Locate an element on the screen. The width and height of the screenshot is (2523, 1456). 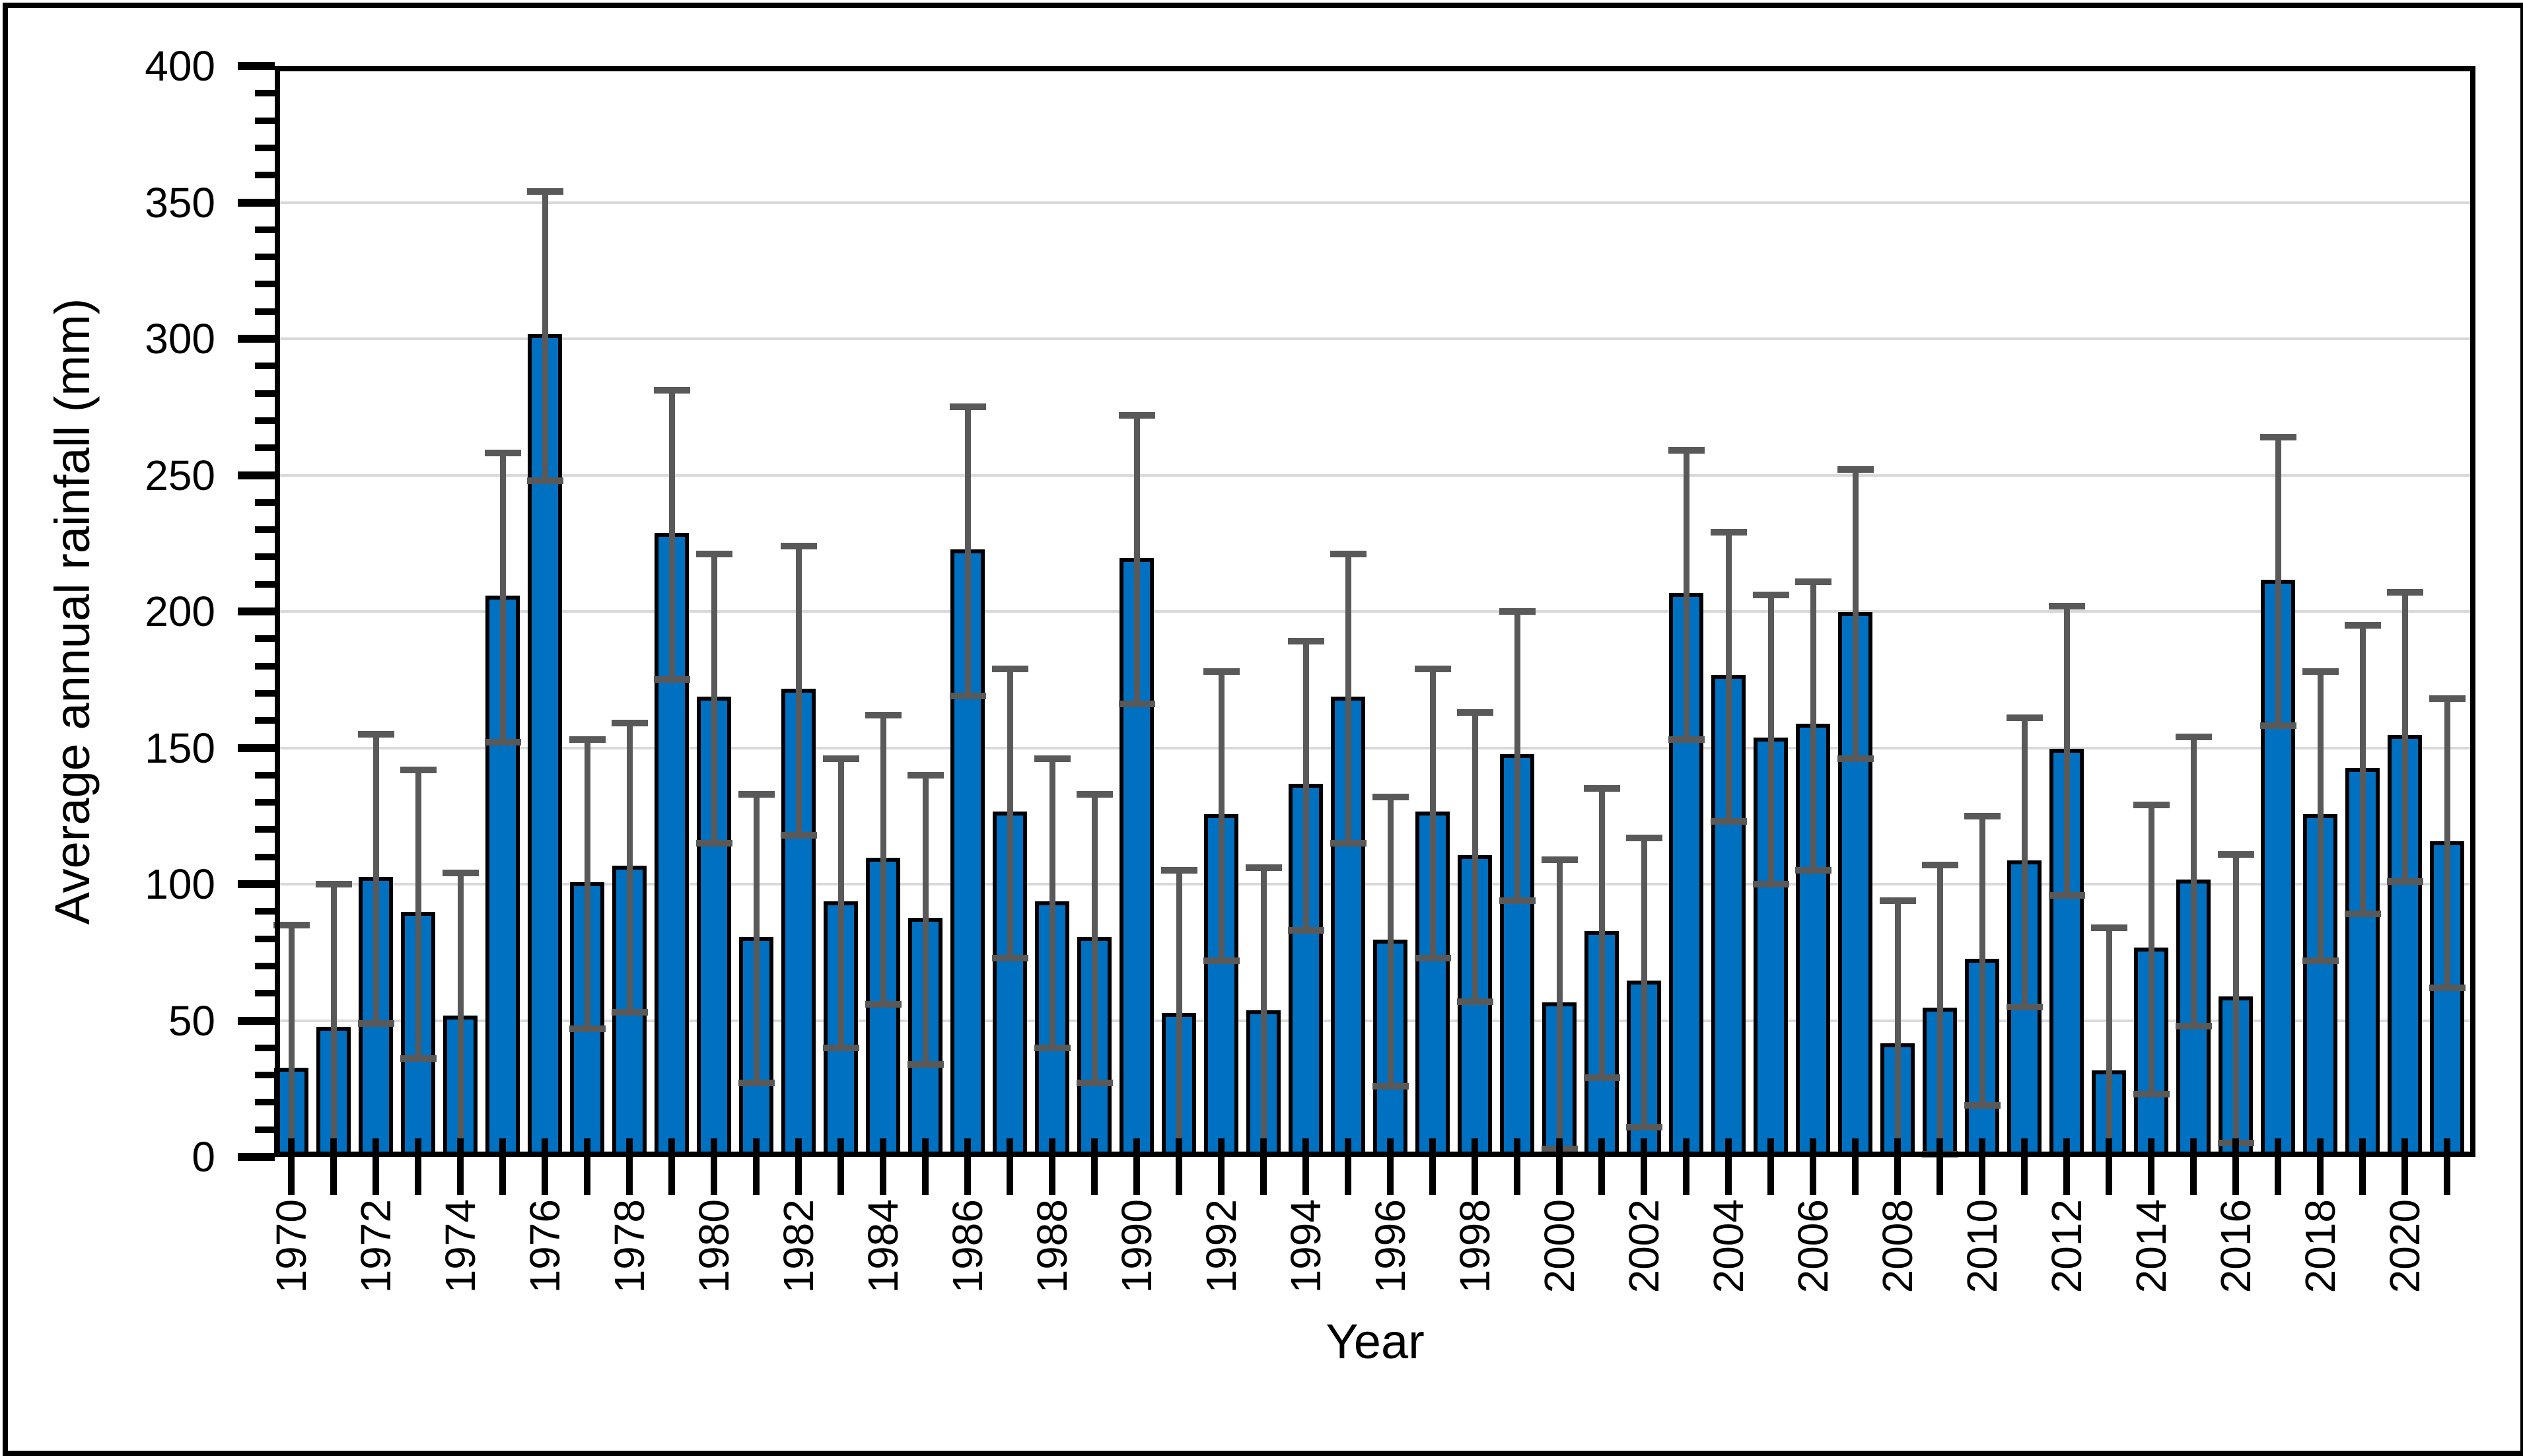
error-cap-bottom-2012 is located at coordinates (2067, 895).